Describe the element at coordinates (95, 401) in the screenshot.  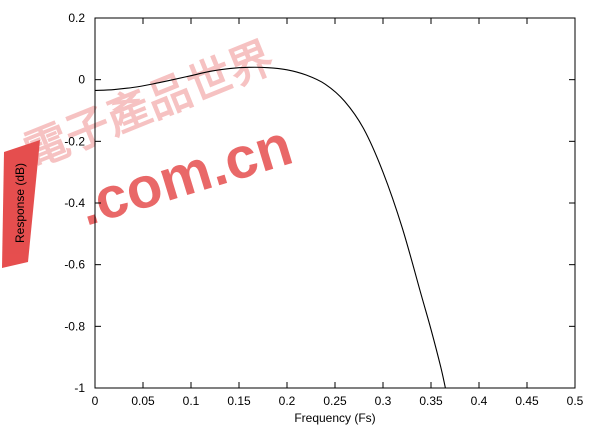
I see `x-tick-label: 0` at that location.